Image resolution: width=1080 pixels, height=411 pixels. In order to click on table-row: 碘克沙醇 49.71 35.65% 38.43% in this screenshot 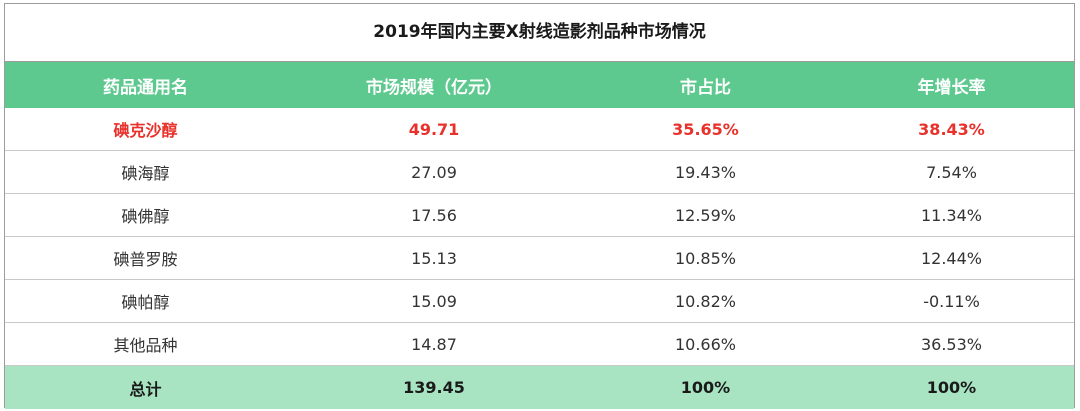, I will do `click(539, 129)`.